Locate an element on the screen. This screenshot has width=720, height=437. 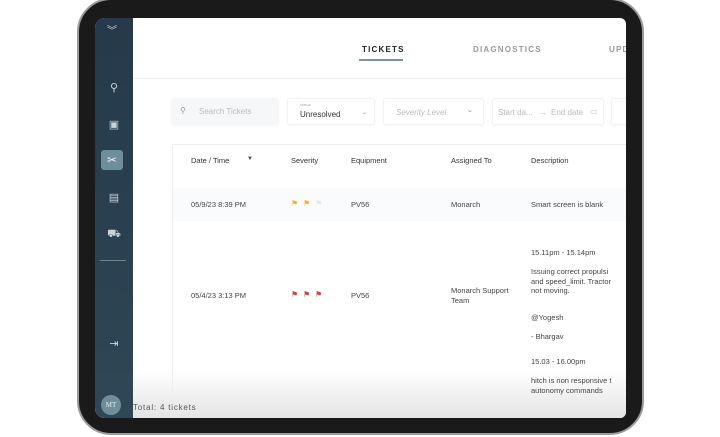
status-label: status is located at coordinates (305, 104).